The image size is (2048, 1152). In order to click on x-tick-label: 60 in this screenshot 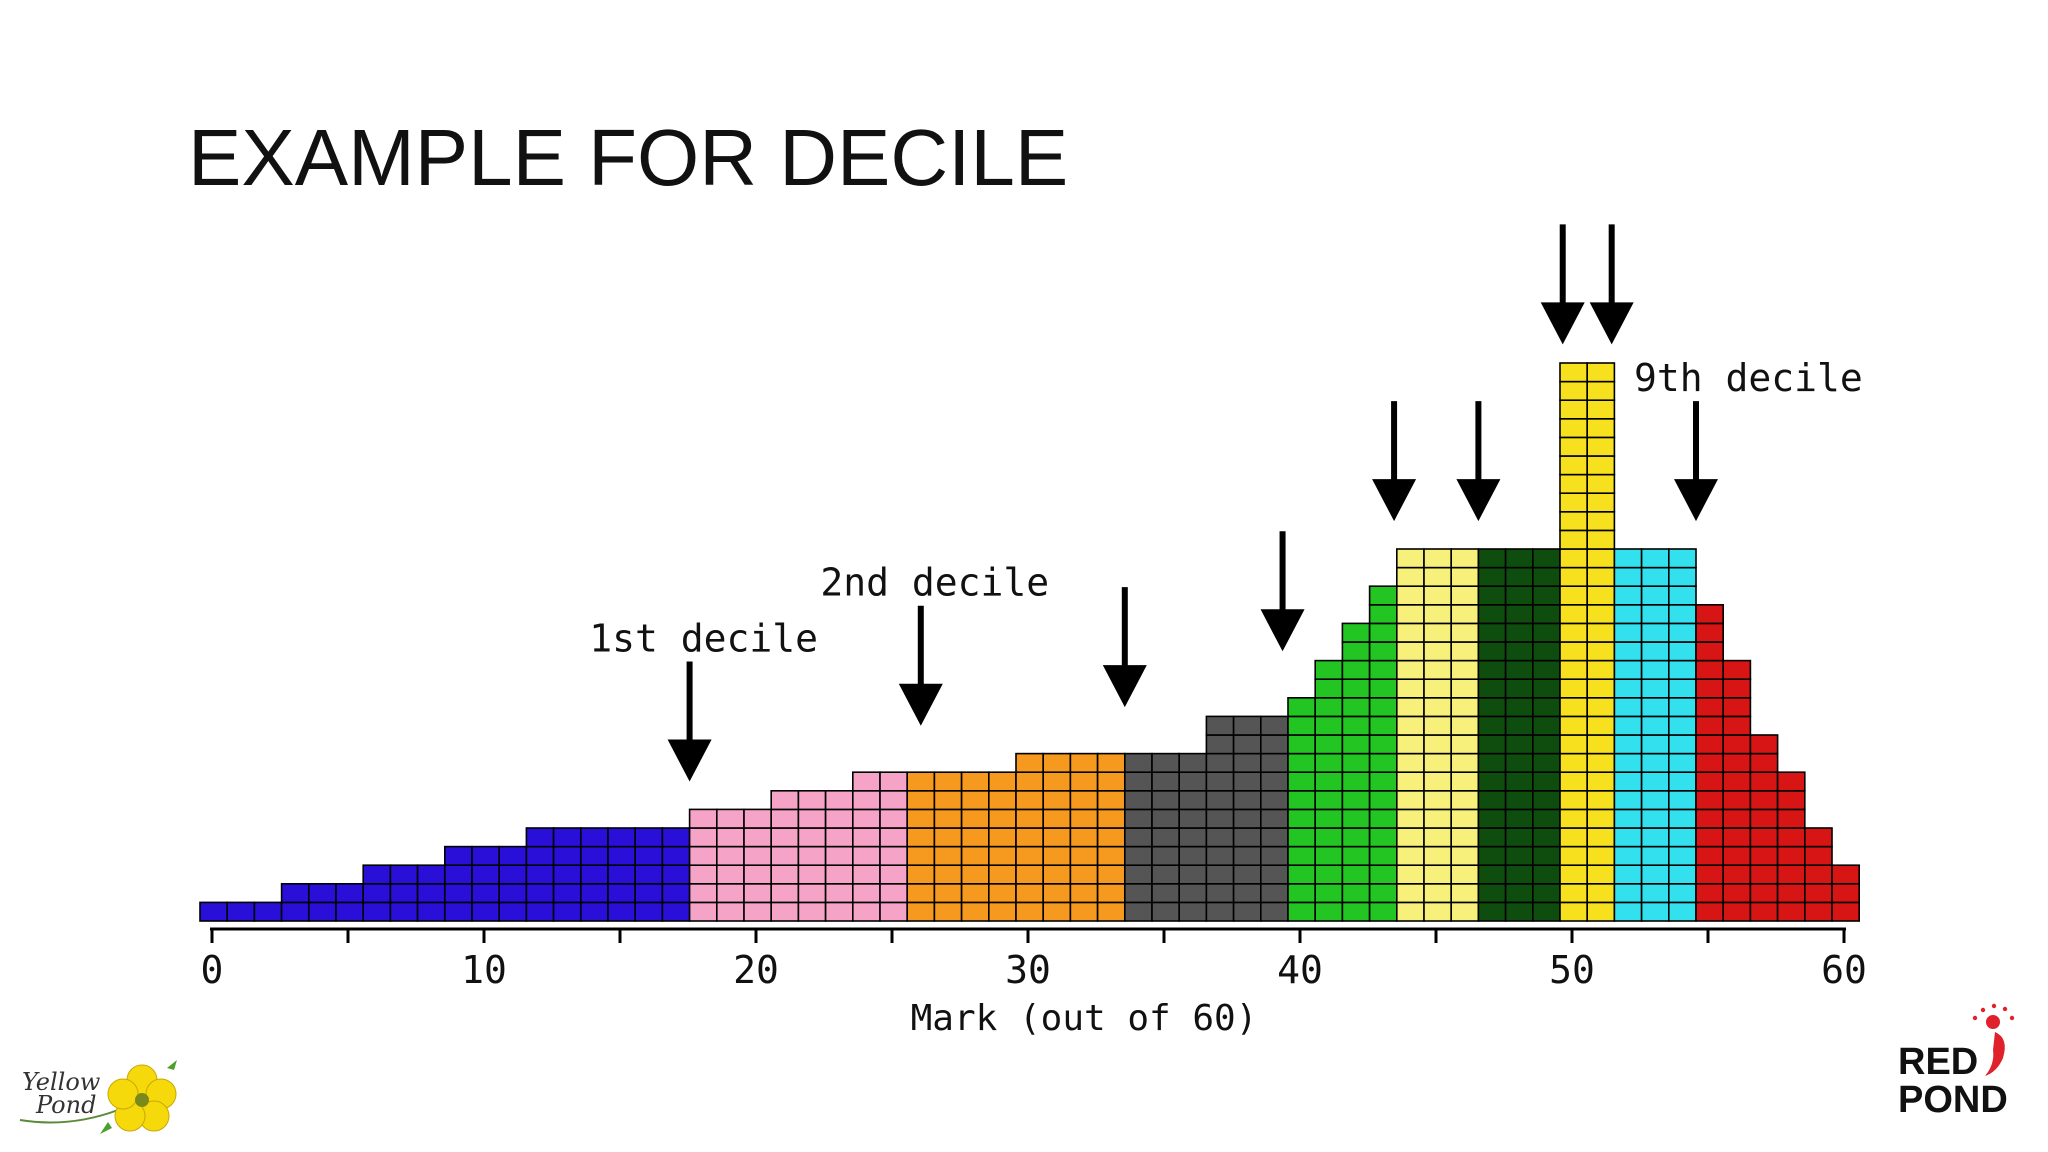, I will do `click(1844, 970)`.